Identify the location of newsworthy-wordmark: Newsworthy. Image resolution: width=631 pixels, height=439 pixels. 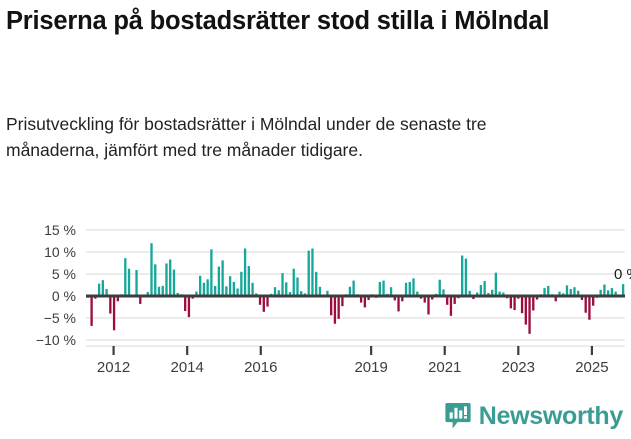
(551, 415).